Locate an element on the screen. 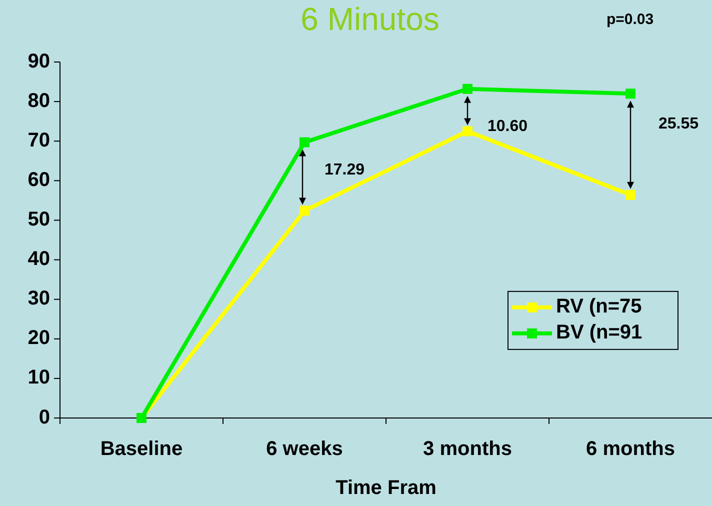  x-tick-label: 6 weeks is located at coordinates (304, 449).